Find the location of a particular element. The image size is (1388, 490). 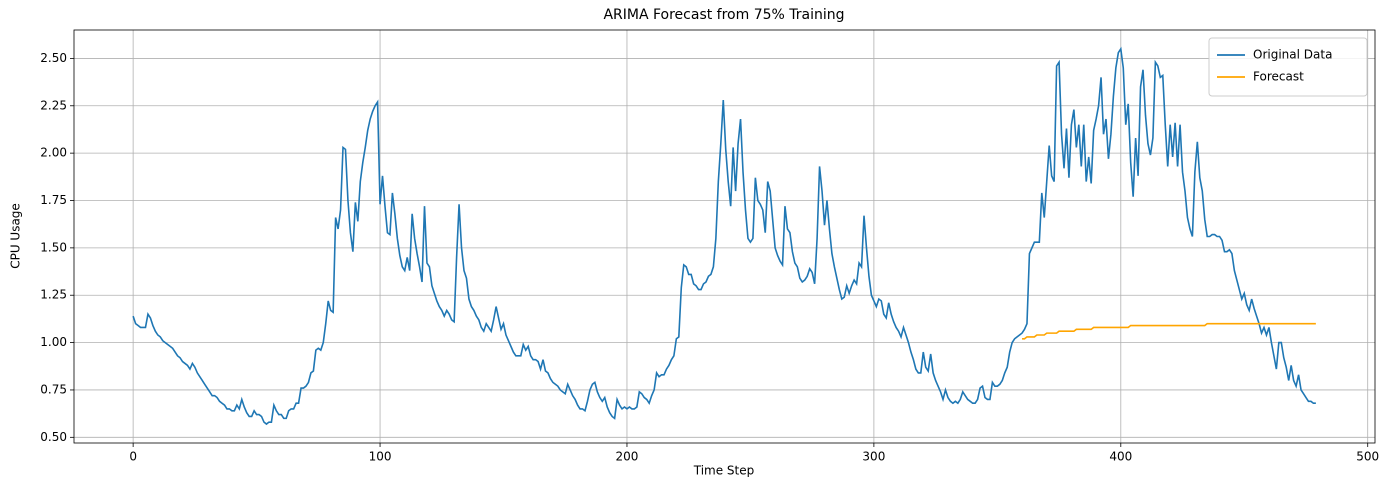

y-tick-label: 2.00 is located at coordinates (53, 153).